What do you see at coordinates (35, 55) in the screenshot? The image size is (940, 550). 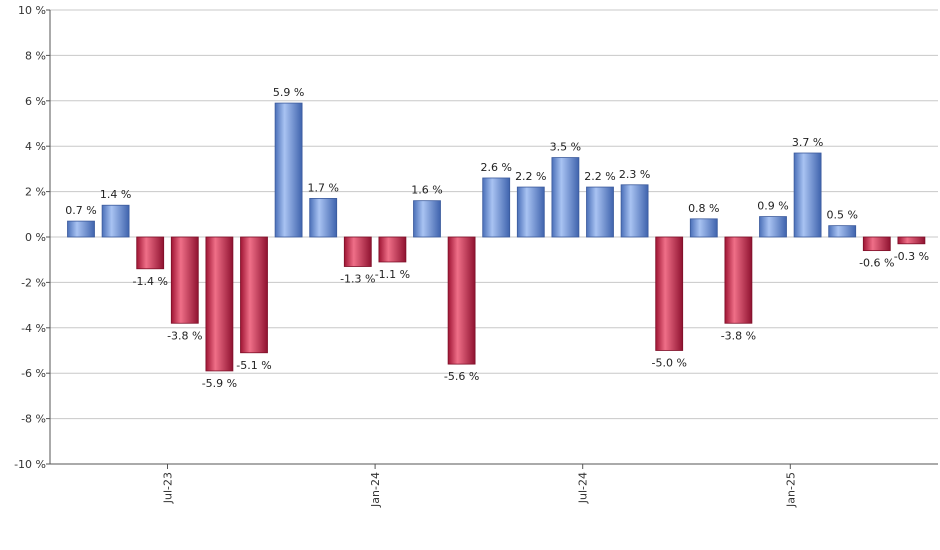 I see `y-tick-label: 8 %` at bounding box center [35, 55].